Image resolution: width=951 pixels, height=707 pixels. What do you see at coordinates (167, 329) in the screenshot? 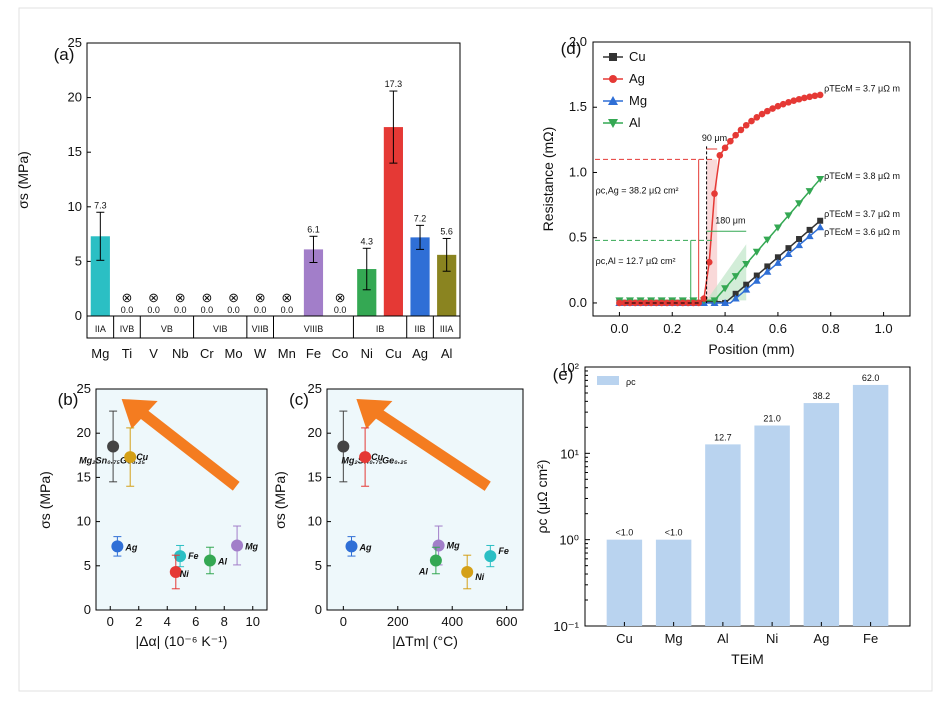
I see `panel-a-group-label: VB` at bounding box center [167, 329].